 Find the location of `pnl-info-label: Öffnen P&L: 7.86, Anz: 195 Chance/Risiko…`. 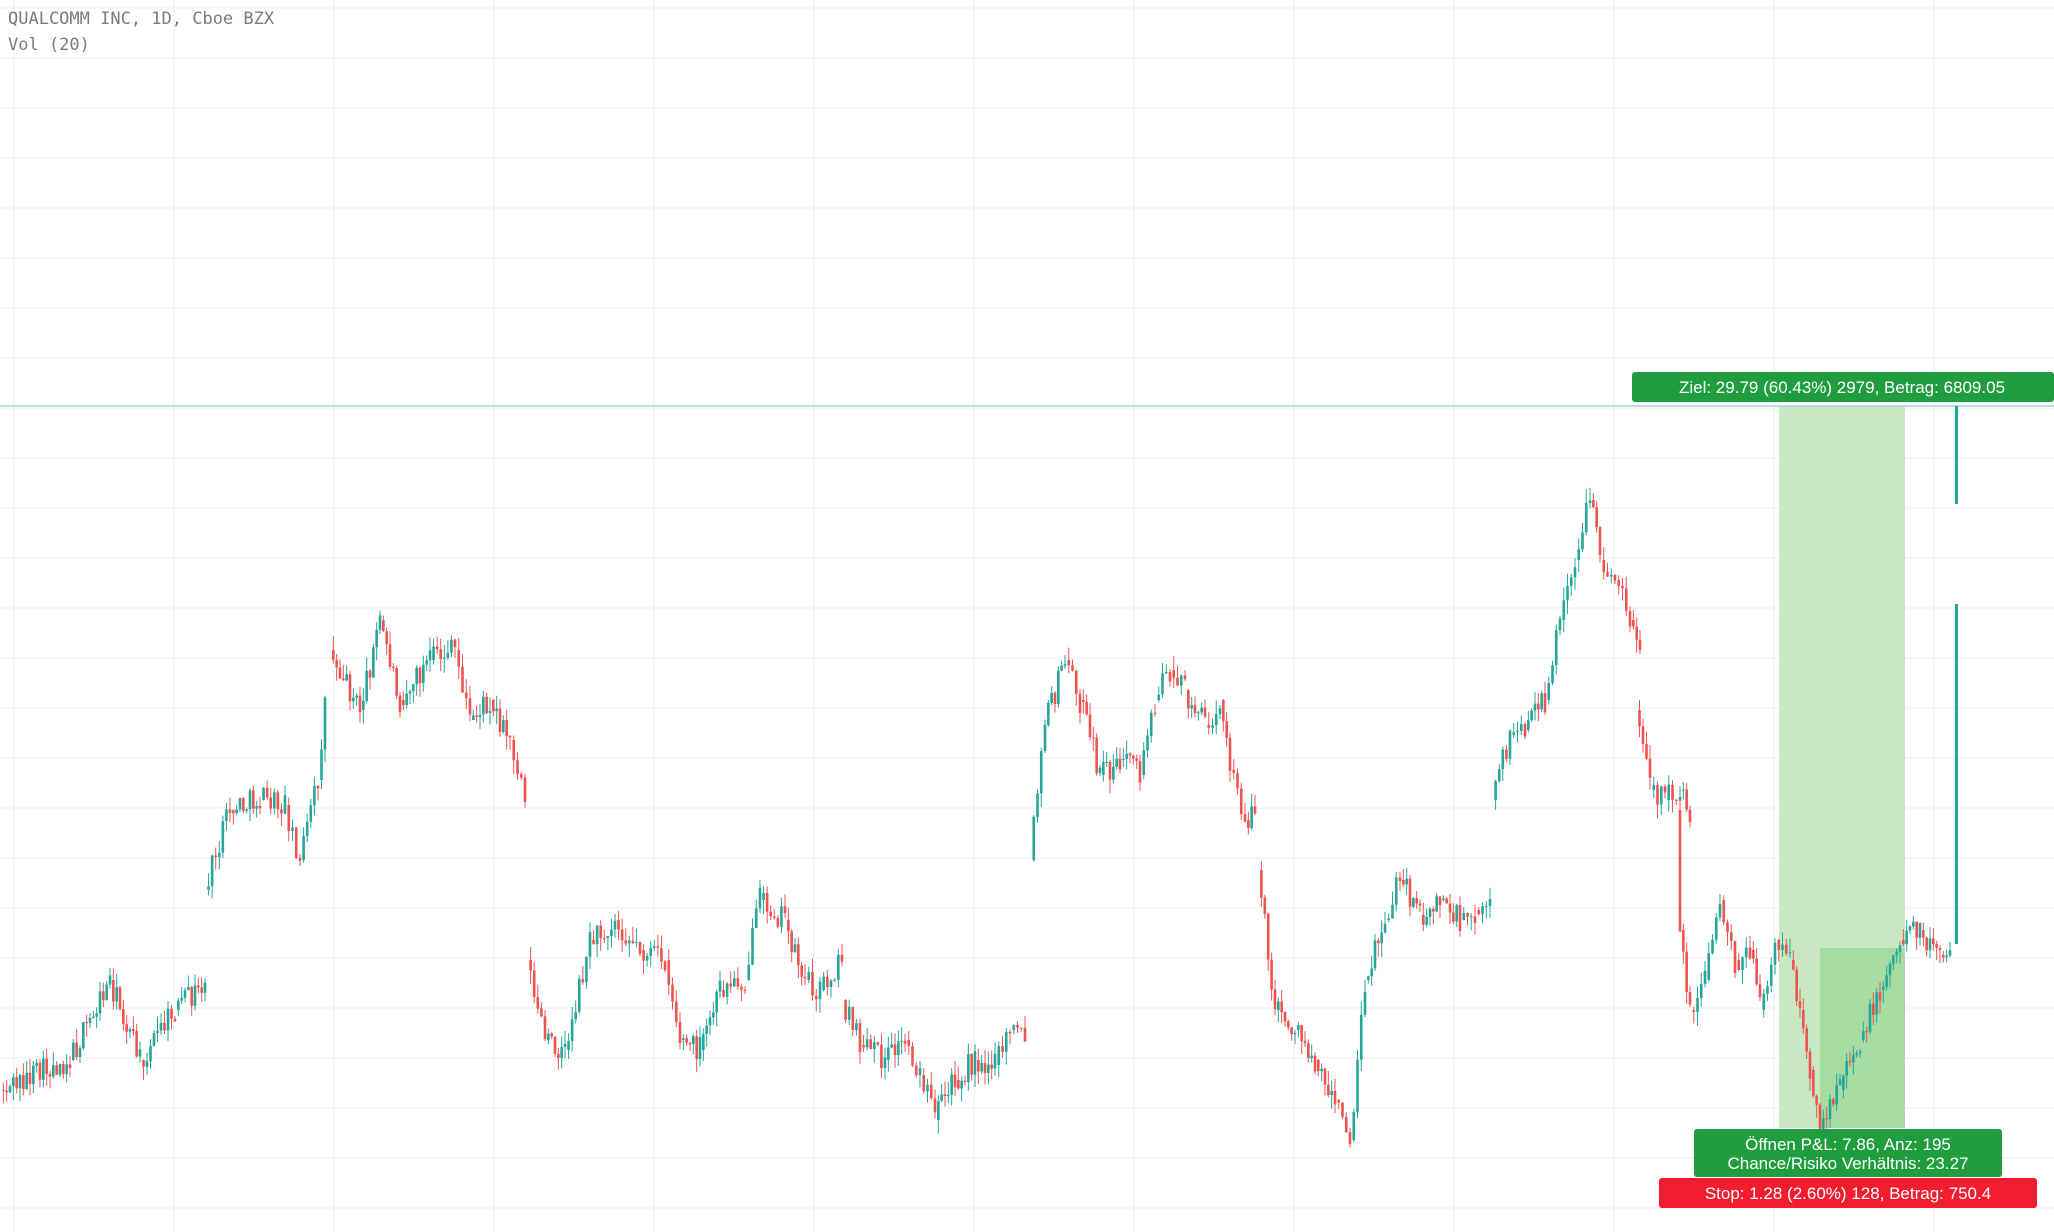

pnl-info-label: Öffnen P&L: 7.86, Anz: 195 Chance/Risiko… is located at coordinates (1848, 1153).